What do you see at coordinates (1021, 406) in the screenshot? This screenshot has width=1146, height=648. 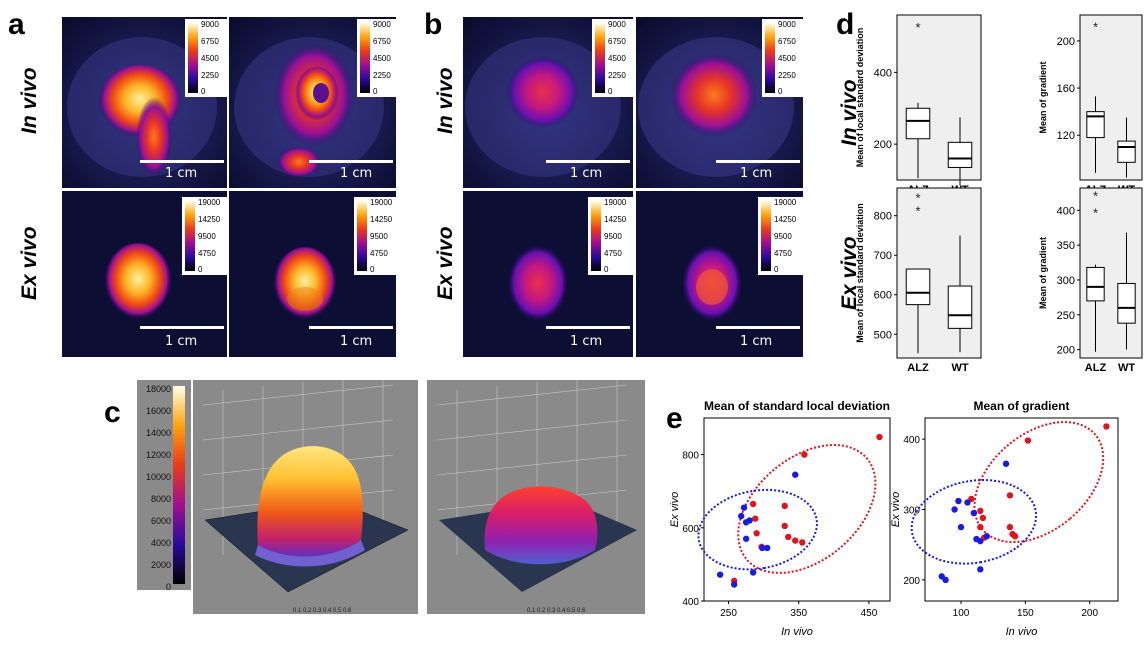 I see `scatter-title: Mean of gradient` at bounding box center [1021, 406].